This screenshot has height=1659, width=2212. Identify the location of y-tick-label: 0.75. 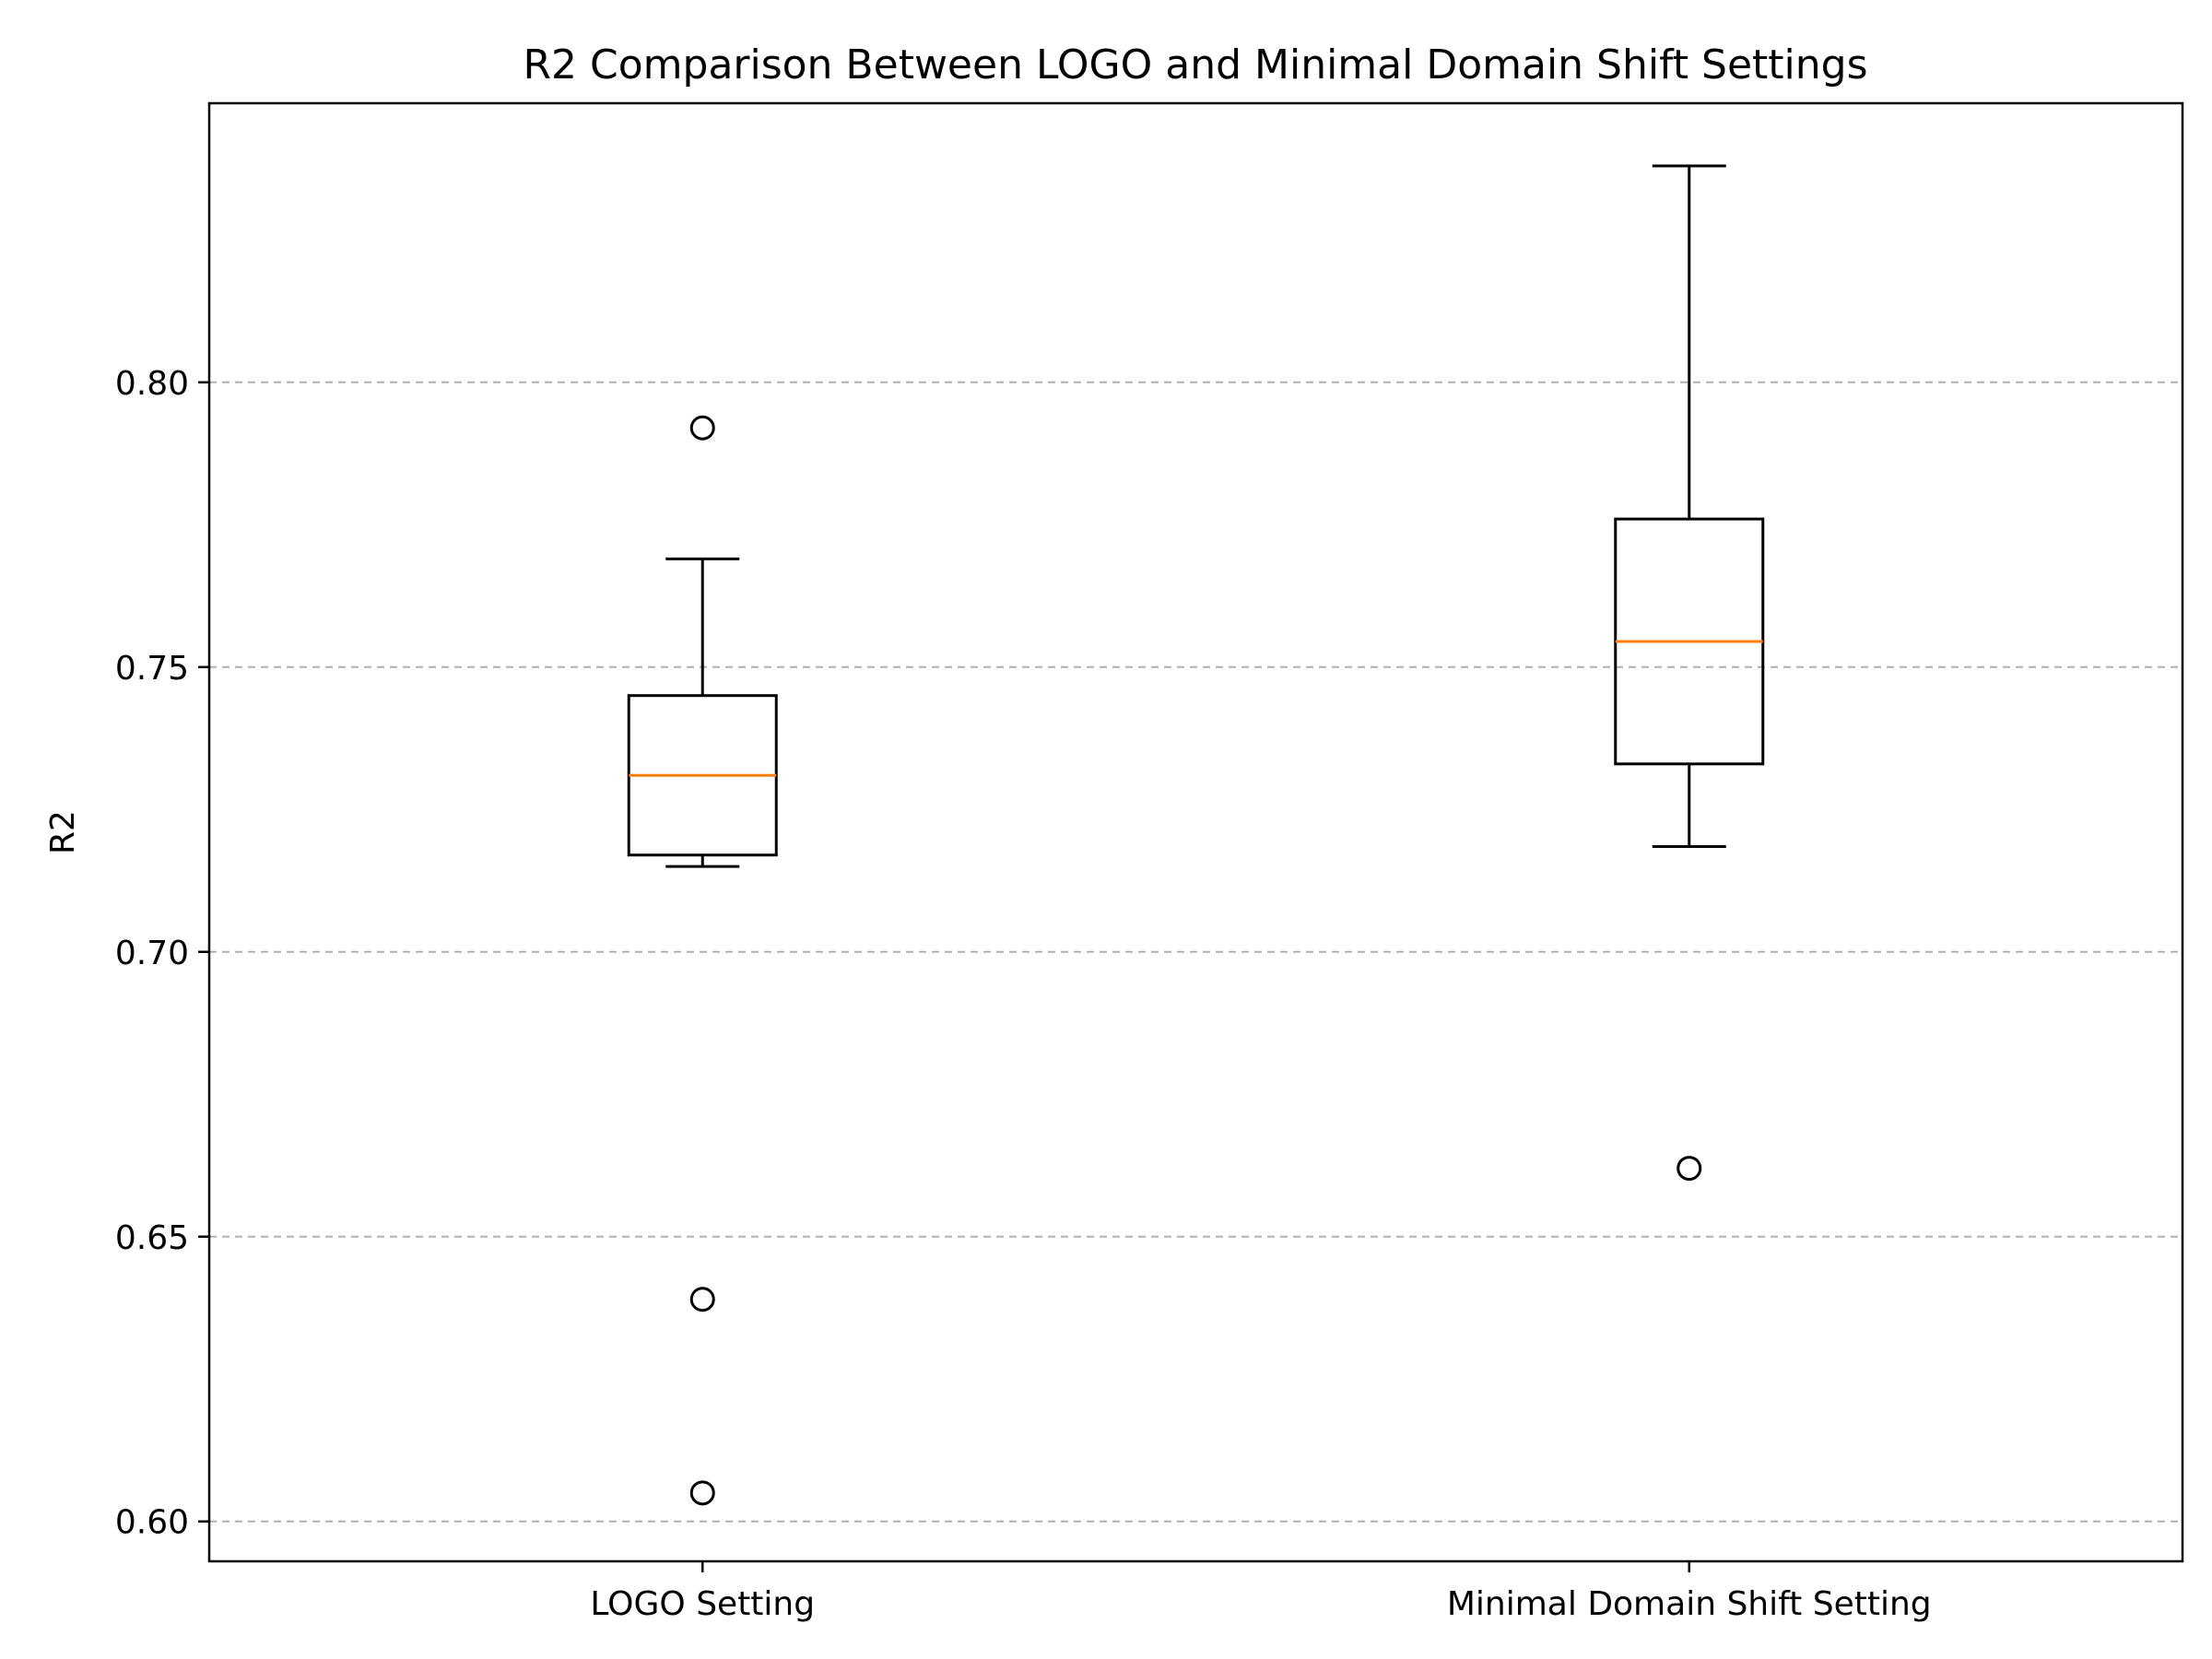
(152, 669).